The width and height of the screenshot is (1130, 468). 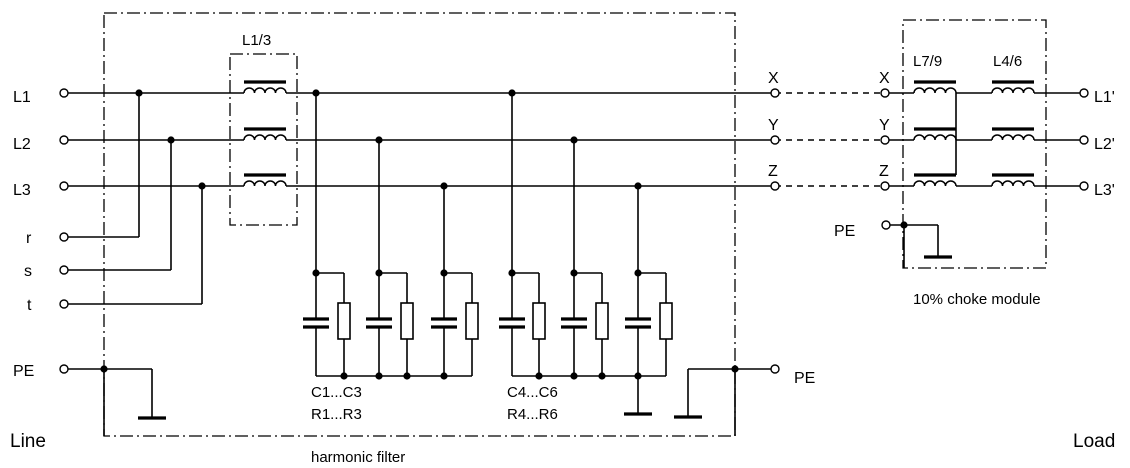 What do you see at coordinates (775, 93) in the screenshot?
I see `terminal-x-out` at bounding box center [775, 93].